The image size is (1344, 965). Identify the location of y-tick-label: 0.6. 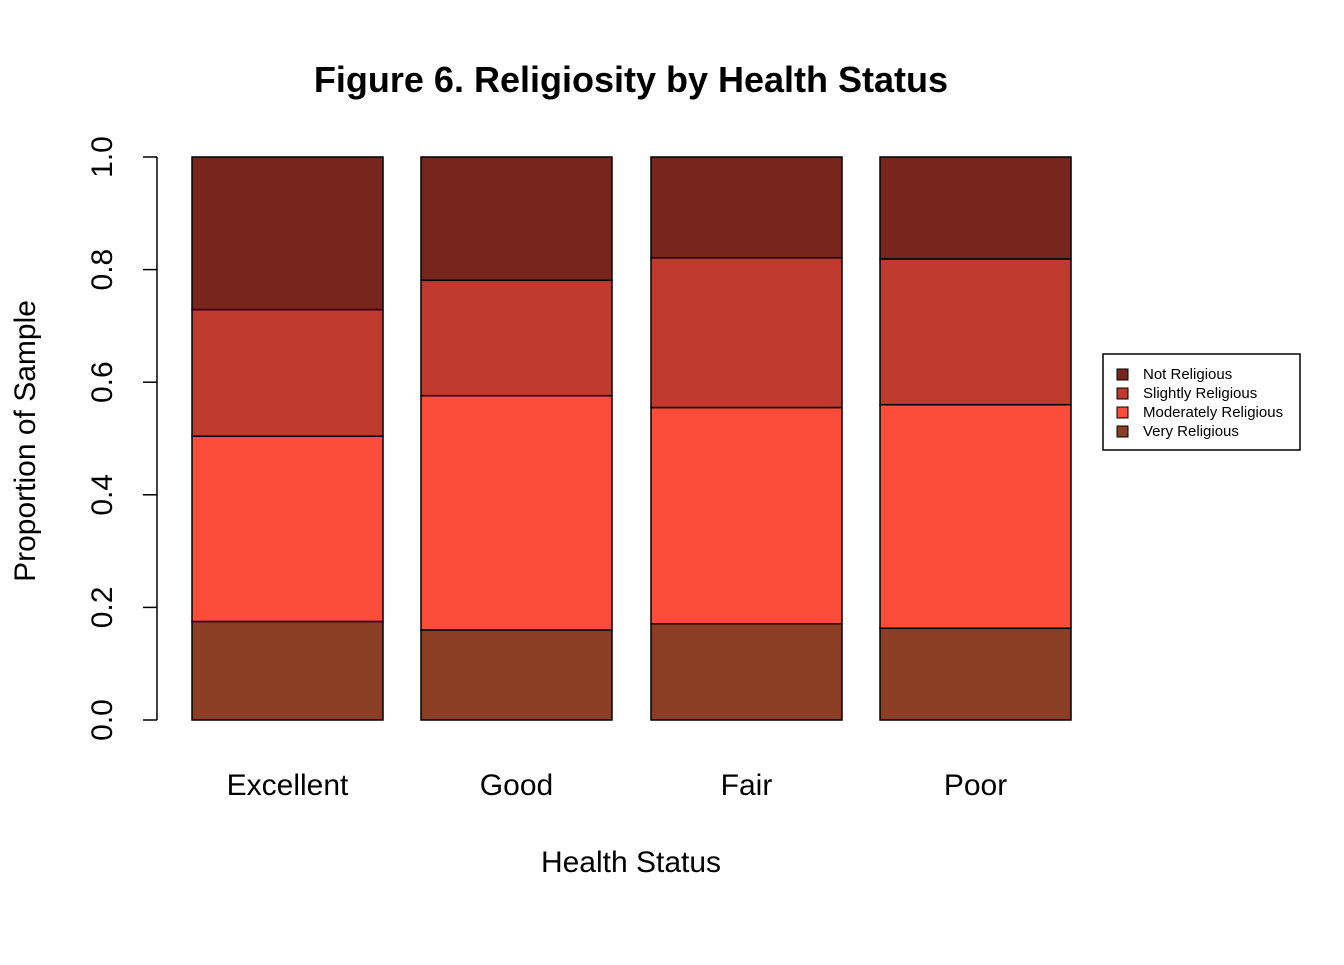
(102, 382).